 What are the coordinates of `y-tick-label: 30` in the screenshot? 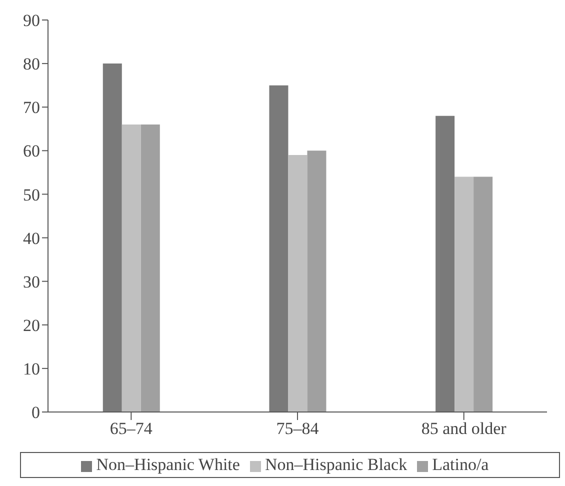 It's located at (31, 282).